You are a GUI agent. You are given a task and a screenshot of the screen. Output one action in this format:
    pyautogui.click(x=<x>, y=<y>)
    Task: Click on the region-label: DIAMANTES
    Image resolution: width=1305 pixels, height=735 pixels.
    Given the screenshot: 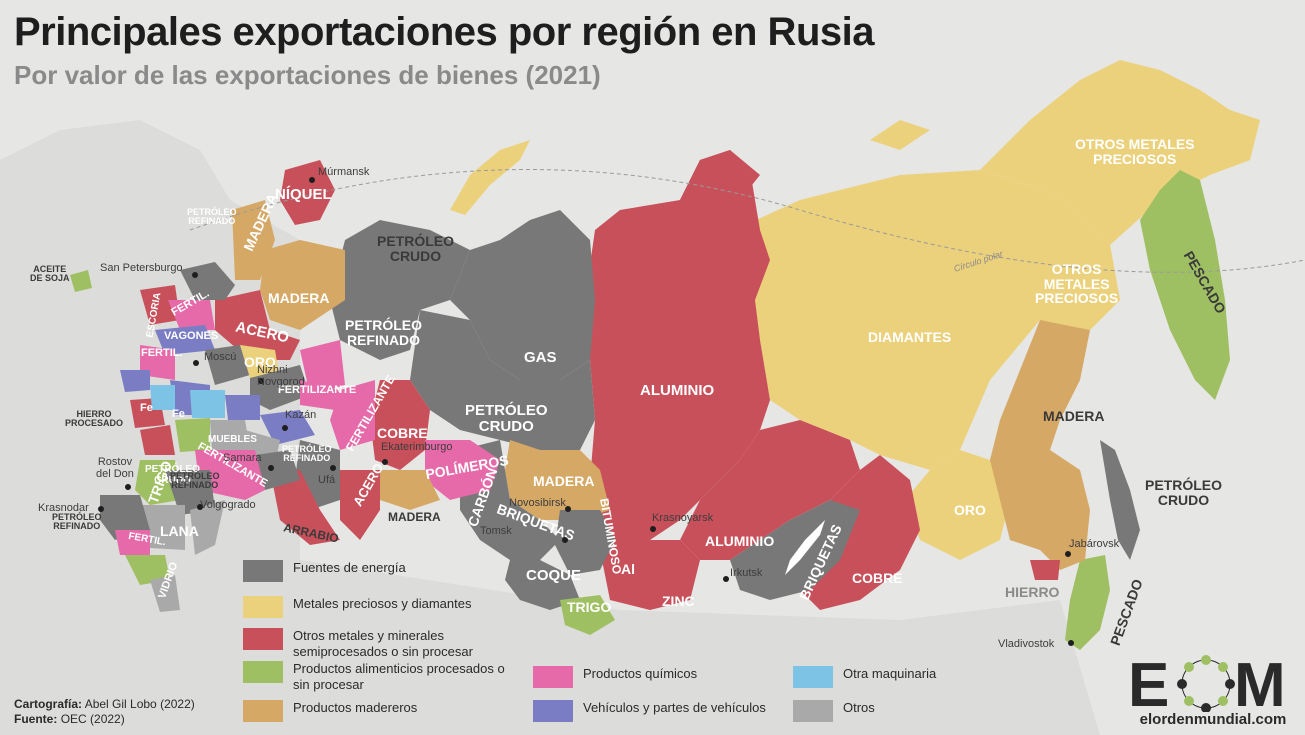 What is the action you would take?
    pyautogui.click(x=910, y=337)
    